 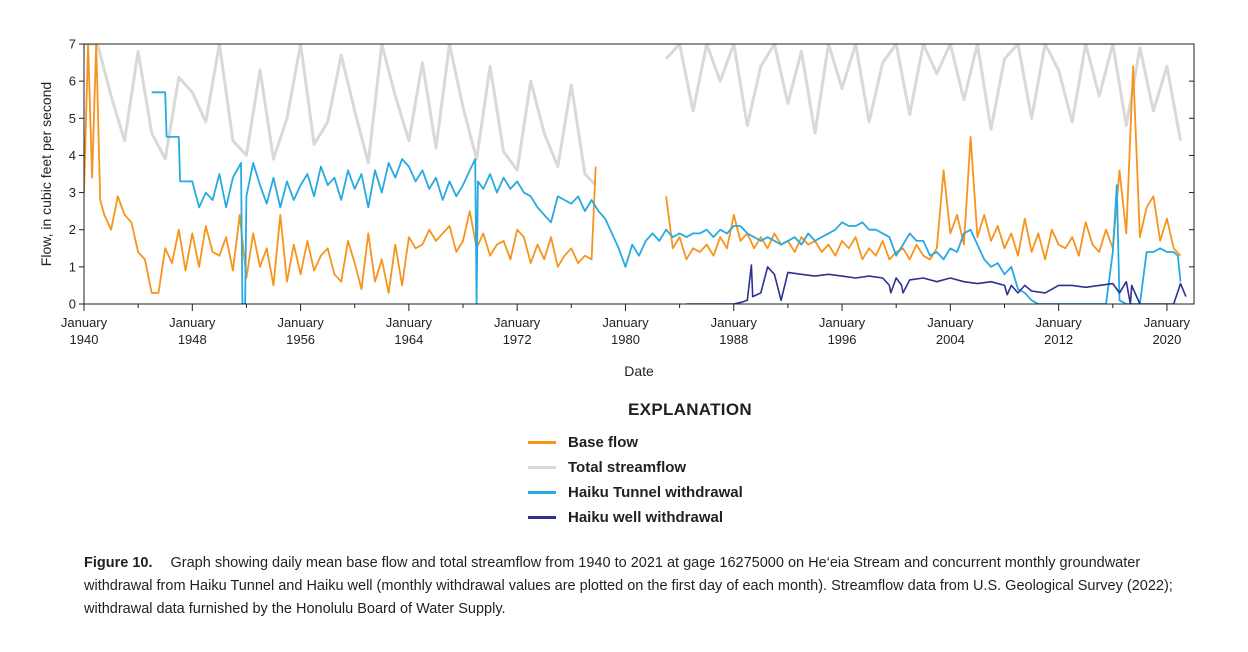 I want to click on y-tick-label: 0, so click(x=72, y=304).